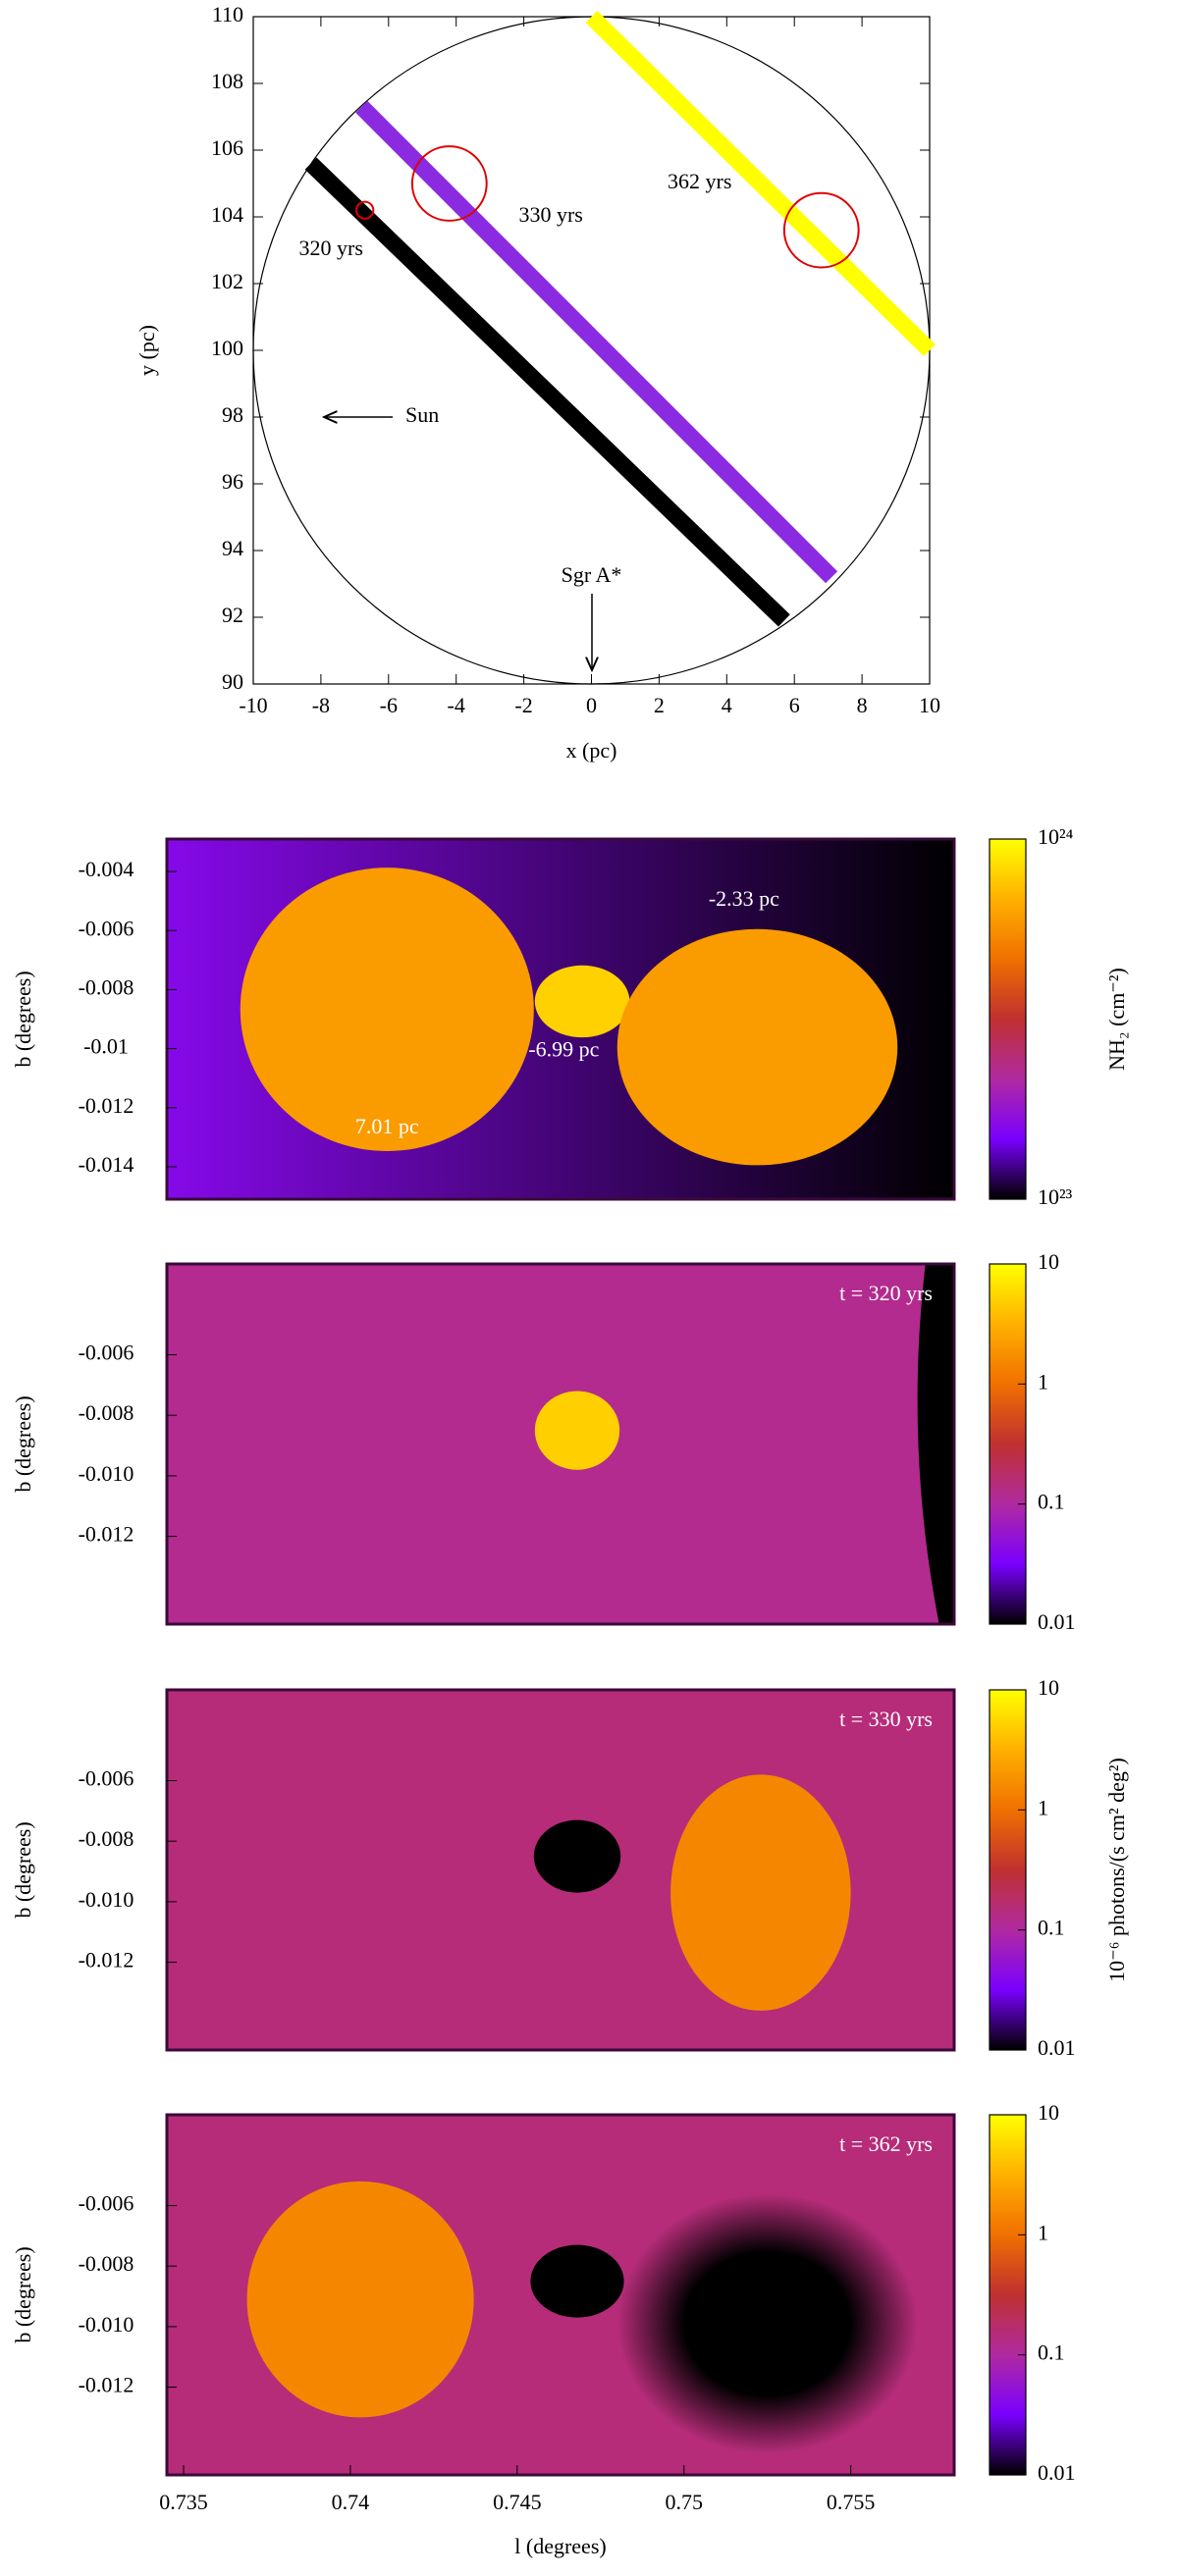 This screenshot has height=2576, width=1178. I want to click on y-tick-label: 98, so click(233, 414).